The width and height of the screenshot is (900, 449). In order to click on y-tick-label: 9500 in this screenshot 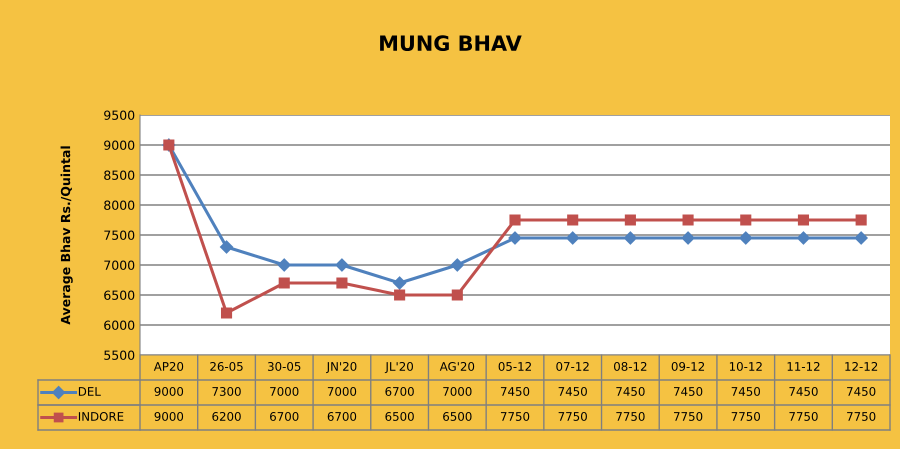, I will do `click(119, 115)`.